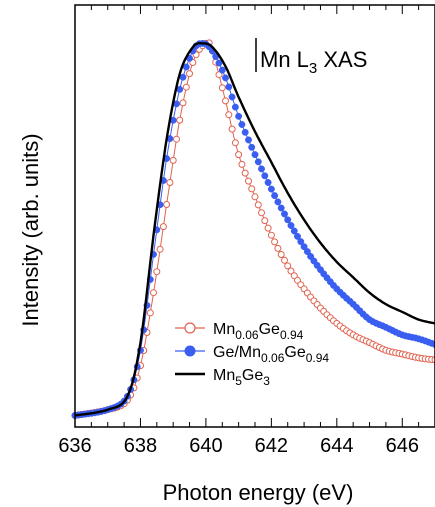 The height and width of the screenshot is (507, 435). I want to click on chart-title: Mn L3 XAS, so click(313, 62).